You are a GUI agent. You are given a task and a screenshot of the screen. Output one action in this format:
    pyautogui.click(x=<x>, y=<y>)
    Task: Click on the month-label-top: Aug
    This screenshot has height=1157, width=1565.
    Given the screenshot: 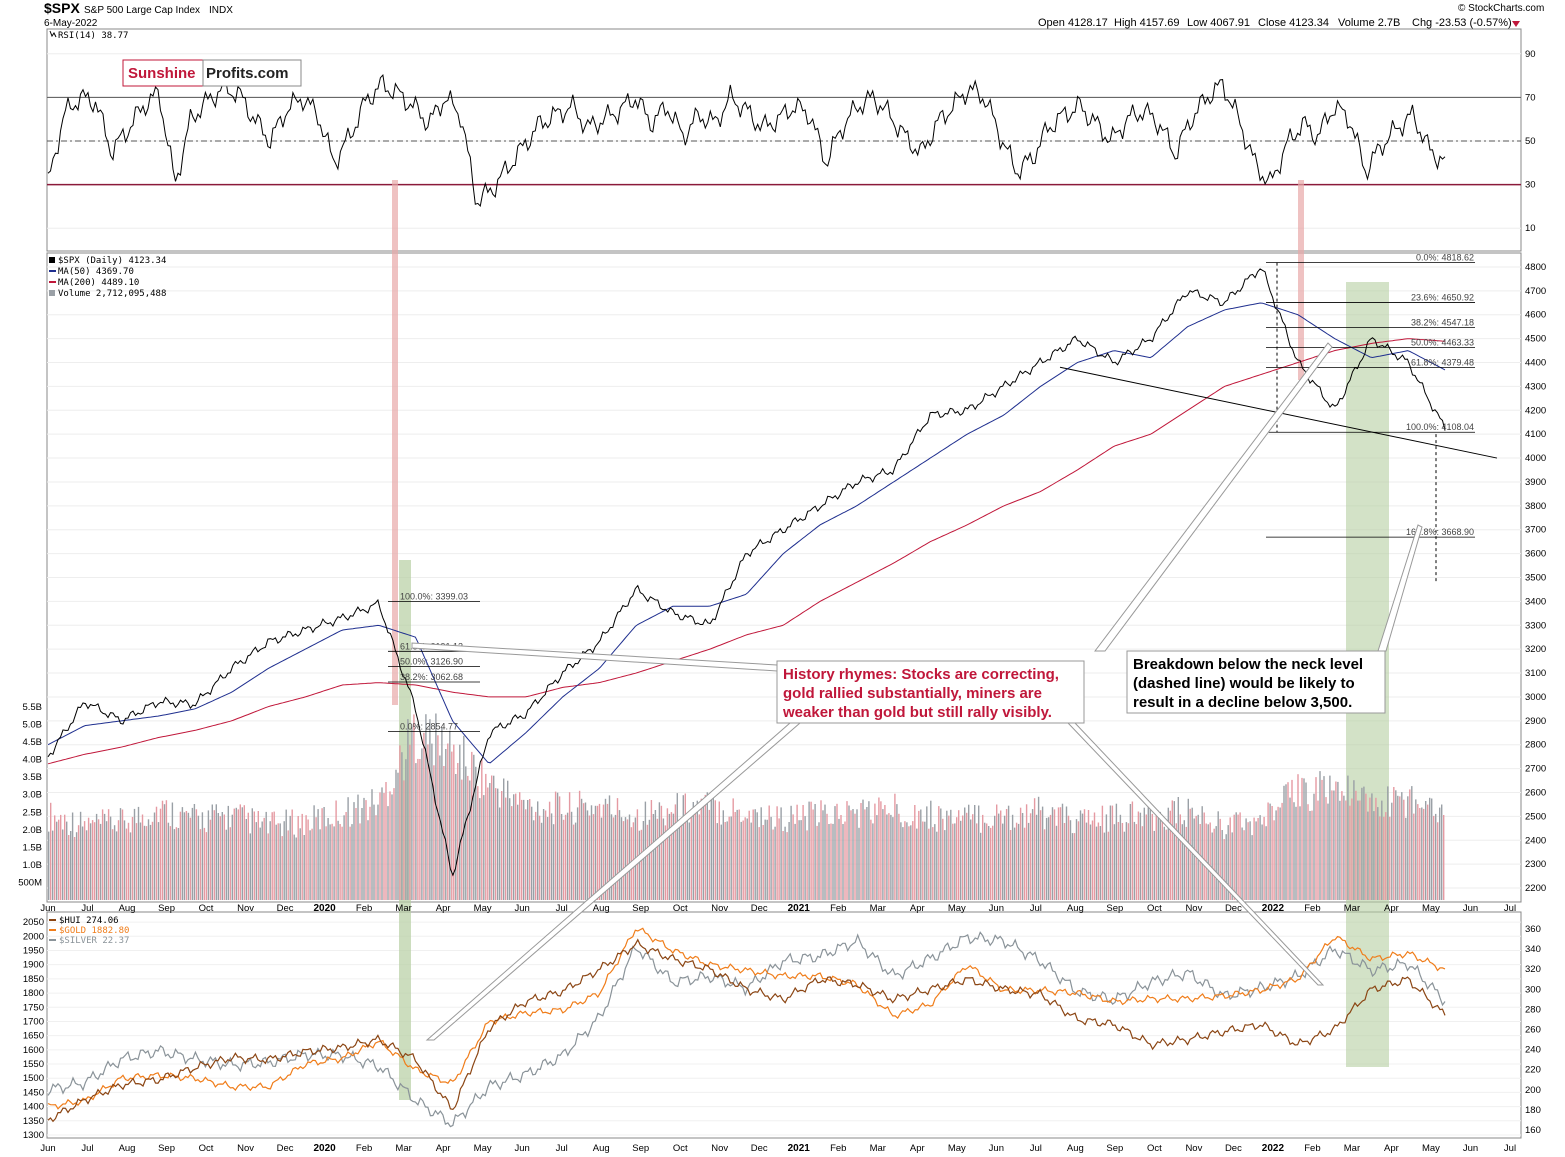 What is the action you would take?
    pyautogui.click(x=127, y=908)
    